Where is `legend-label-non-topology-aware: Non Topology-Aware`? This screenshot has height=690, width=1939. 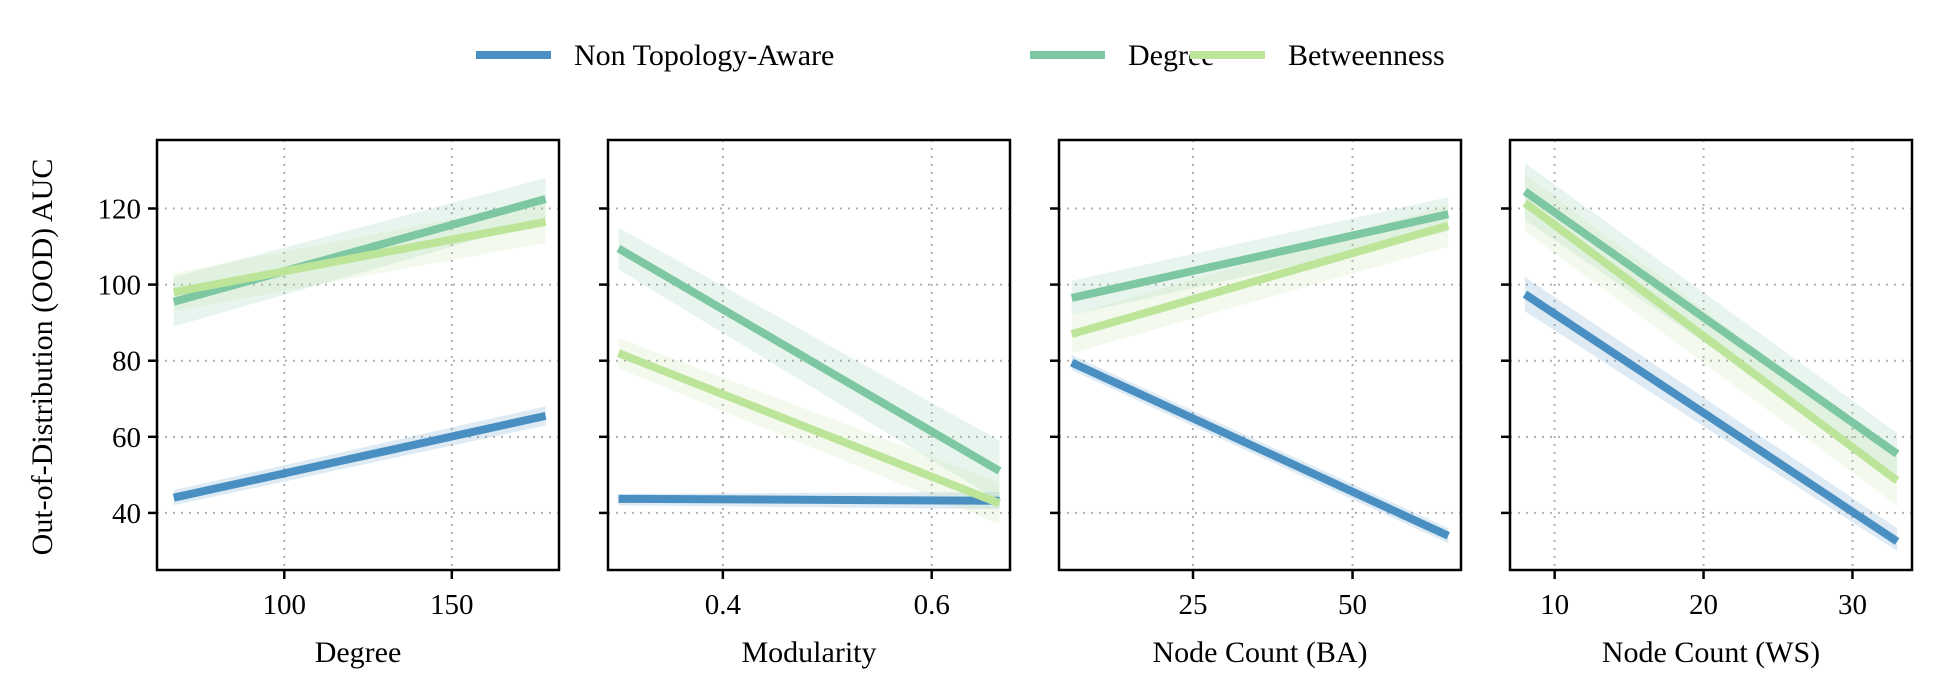
legend-label-non-topology-aware: Non Topology-Aware is located at coordinates (704, 55).